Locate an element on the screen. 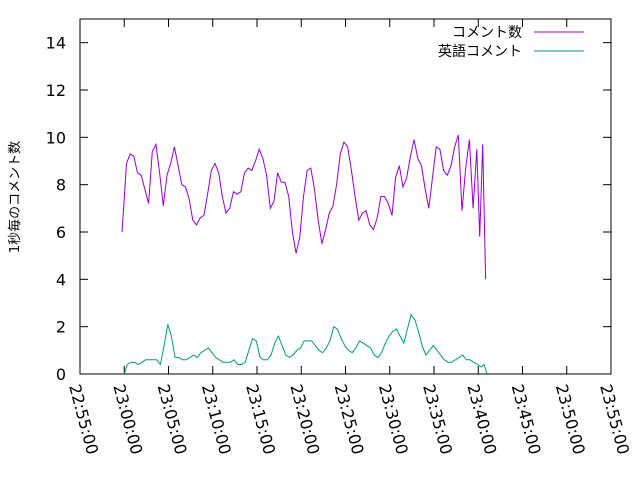 This screenshot has height=480, width=640. x-tick-label: 23:55:00 is located at coordinates (614, 419).